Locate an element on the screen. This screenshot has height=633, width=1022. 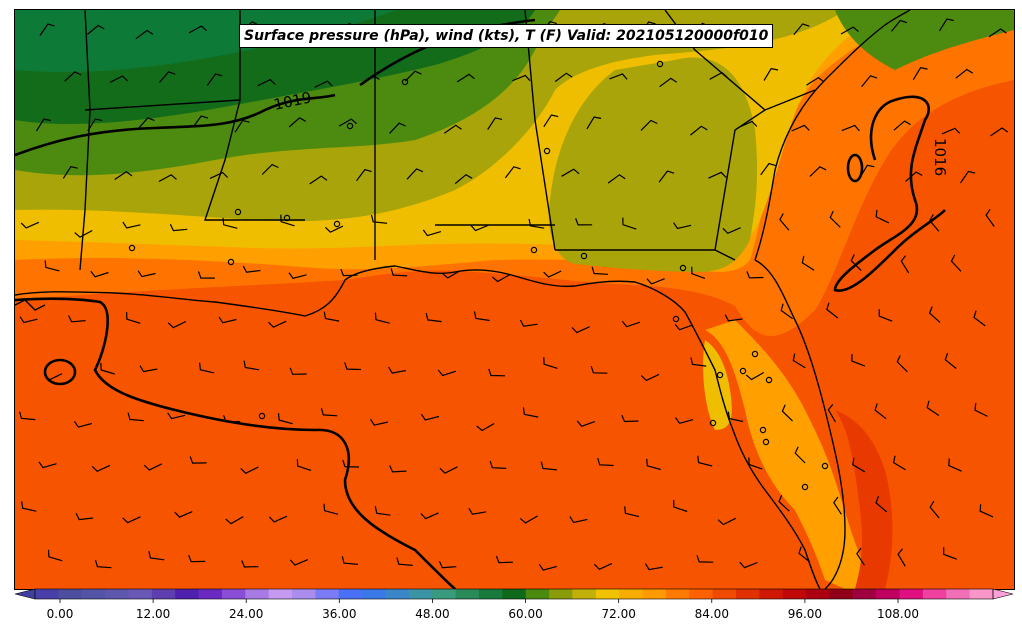
isobar-label-1016: 1016 is located at coordinates (940, 157).